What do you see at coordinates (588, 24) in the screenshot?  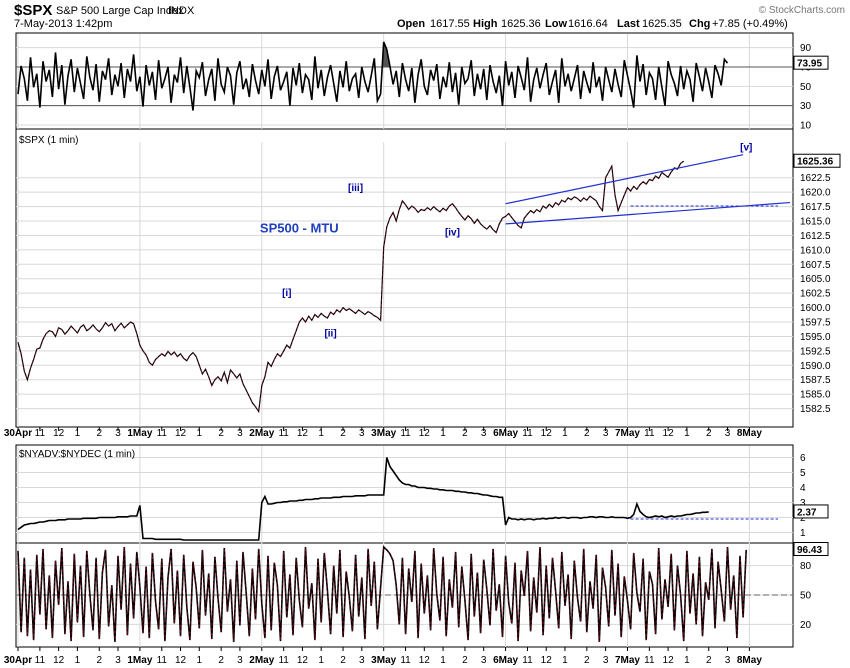 I see `low-value: 1616.64` at bounding box center [588, 24].